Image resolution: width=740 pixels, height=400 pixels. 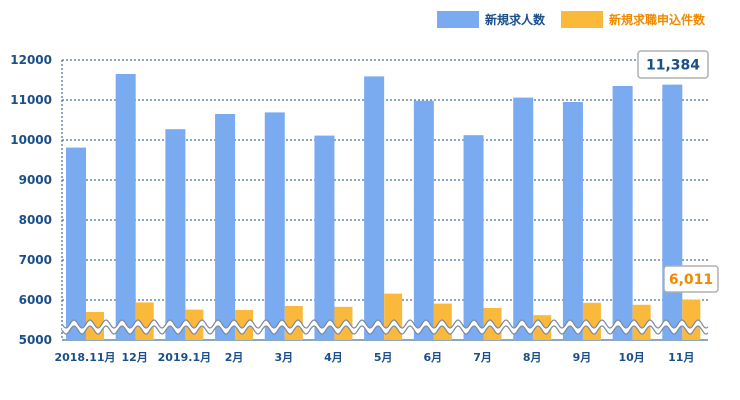 I want to click on y-tick-label: 7000, so click(x=35, y=260).